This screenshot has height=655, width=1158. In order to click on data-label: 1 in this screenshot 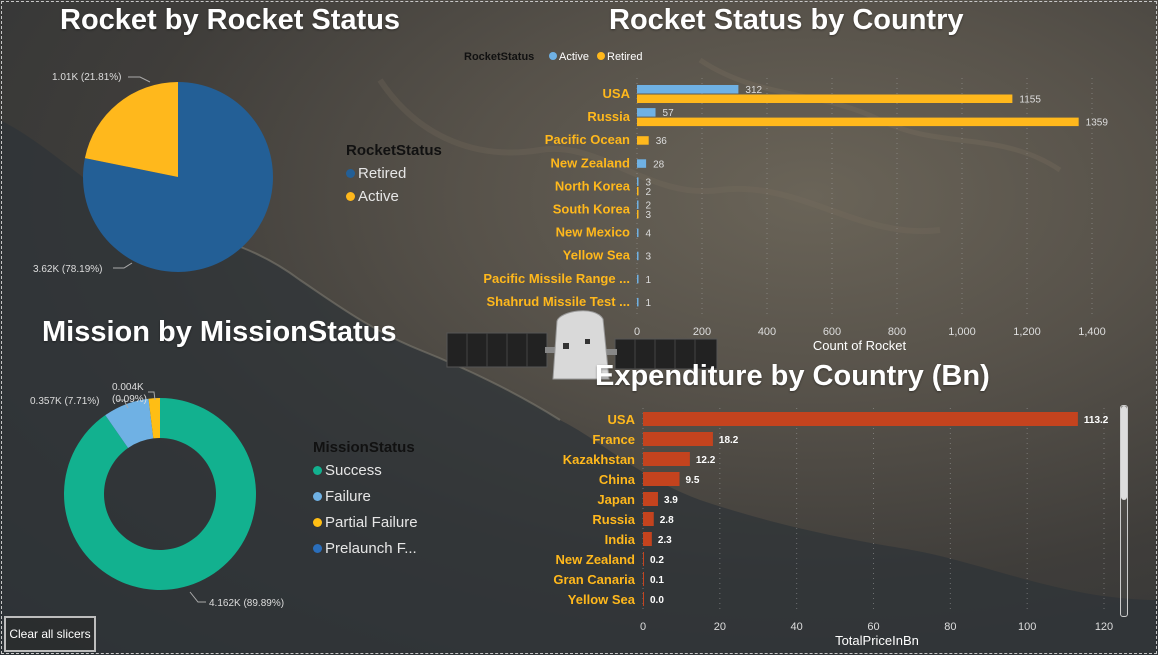, I will do `click(649, 280)`.